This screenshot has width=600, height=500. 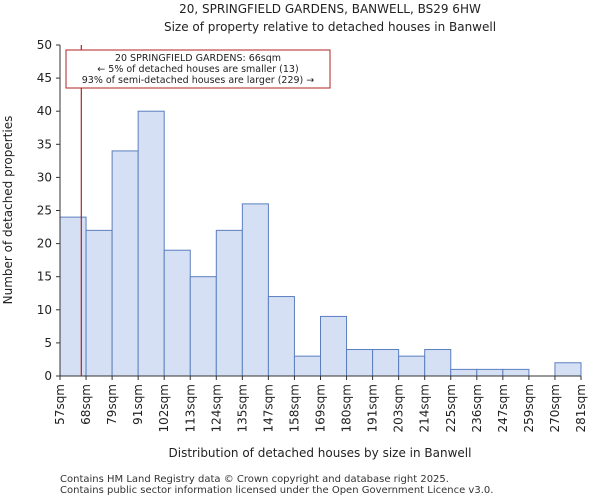 I want to click on y-tick-label: 15, so click(x=44, y=277).